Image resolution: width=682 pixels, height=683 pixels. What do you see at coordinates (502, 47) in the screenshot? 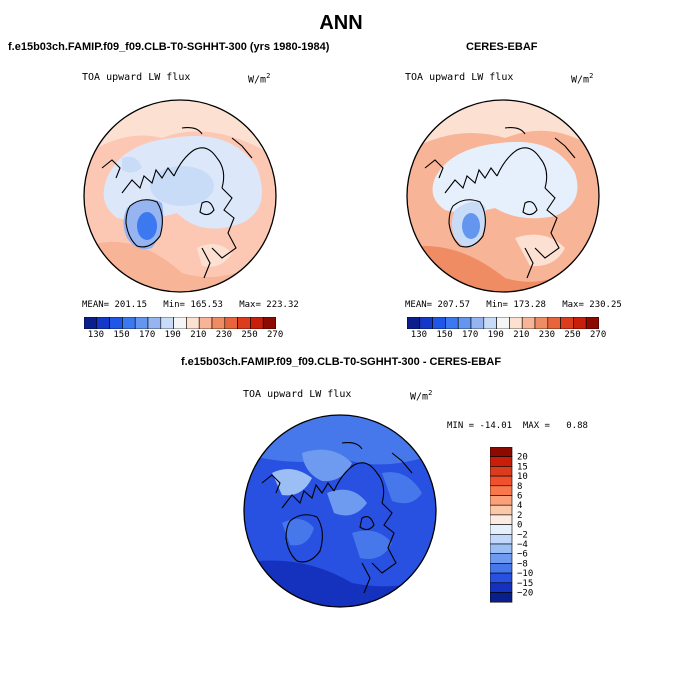
I see `panel2-title: CERES-EBAF` at bounding box center [502, 47].